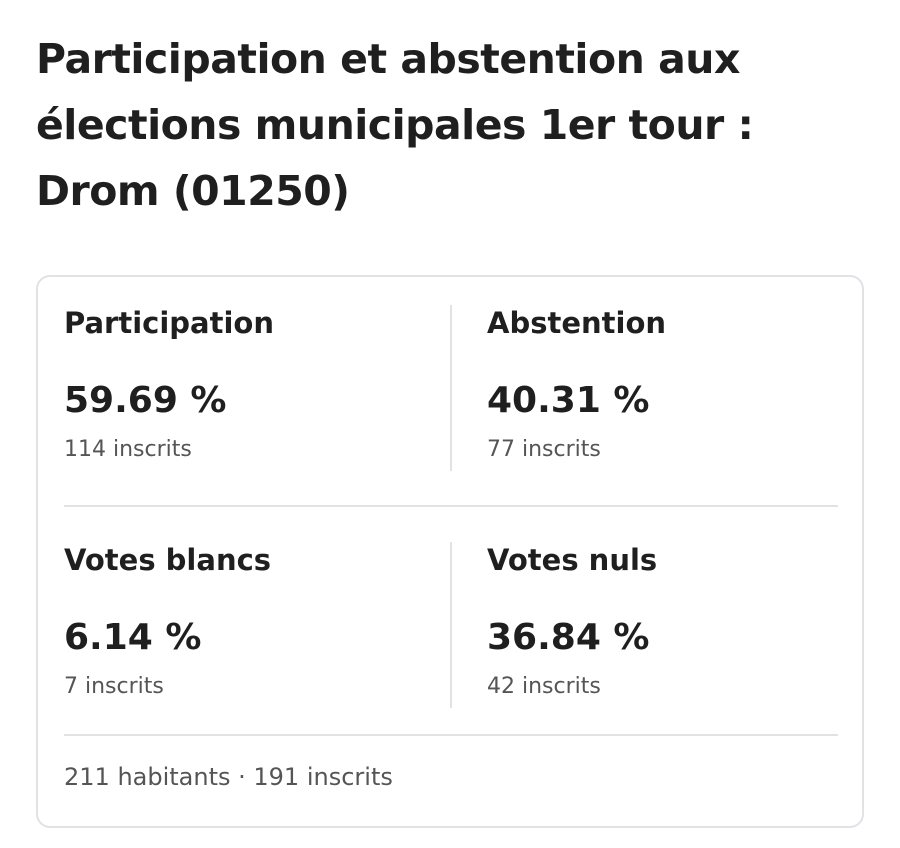  Describe the element at coordinates (133, 637) in the screenshot. I see `stat-value: 6.14 %` at that location.